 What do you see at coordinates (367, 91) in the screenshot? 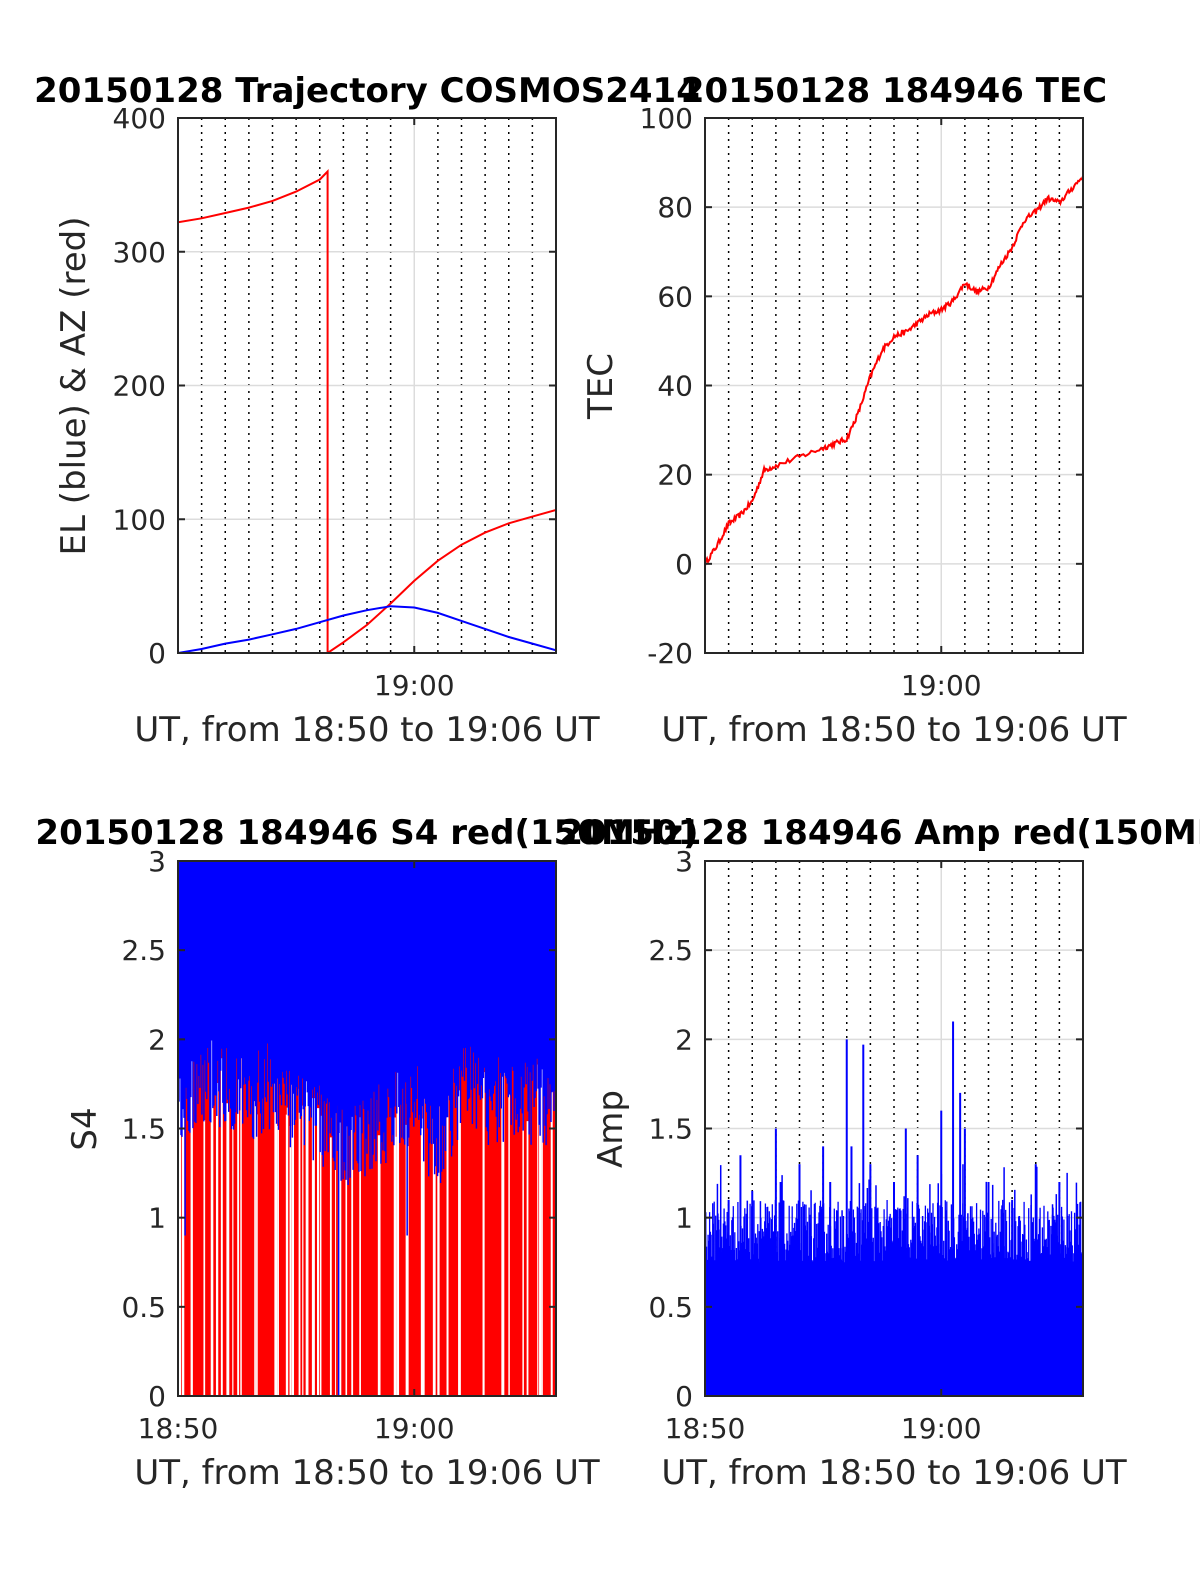
I see `chart-title: 20150128 Trajectory COSMOS2414` at bounding box center [367, 91].